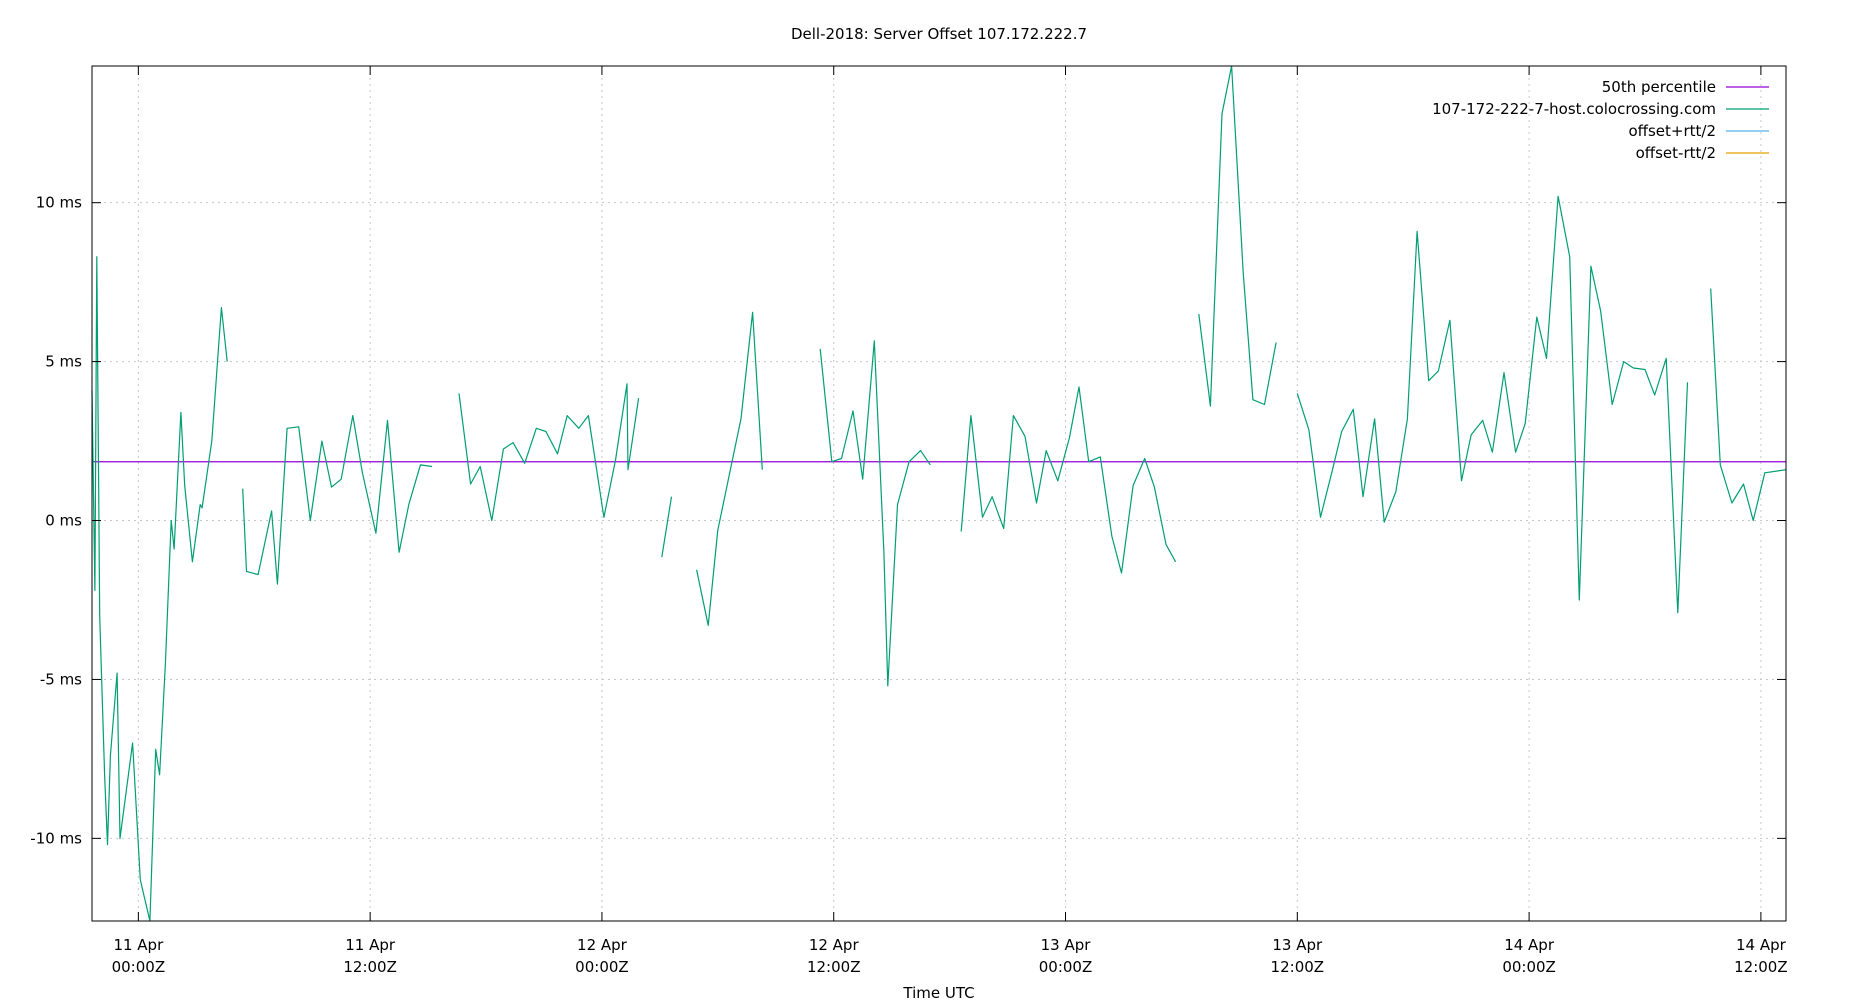 The height and width of the screenshot is (1004, 1850). Describe the element at coordinates (1676, 153) in the screenshot. I see `legend-label: offset-rtt/2` at that location.